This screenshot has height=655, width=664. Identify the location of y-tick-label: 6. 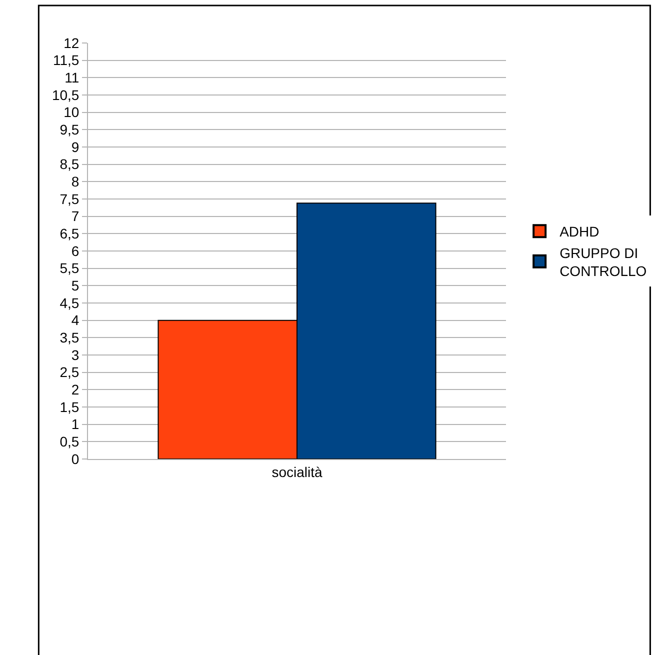
(75, 250).